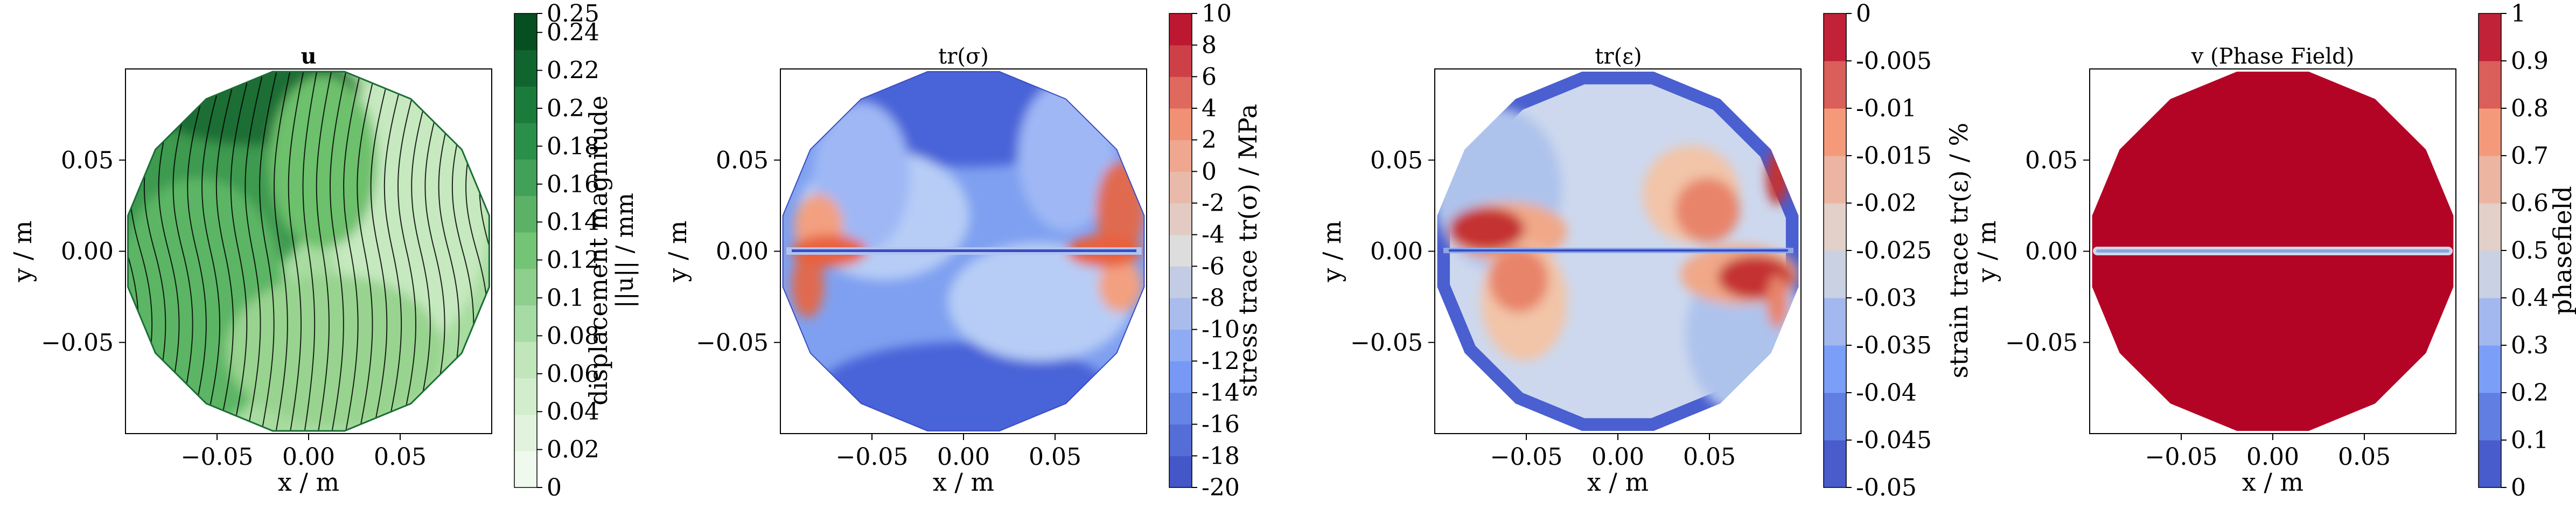 The width and height of the screenshot is (2576, 509). What do you see at coordinates (1217, 14) in the screenshot?
I see `colorbar-tick-label: 10` at bounding box center [1217, 14].